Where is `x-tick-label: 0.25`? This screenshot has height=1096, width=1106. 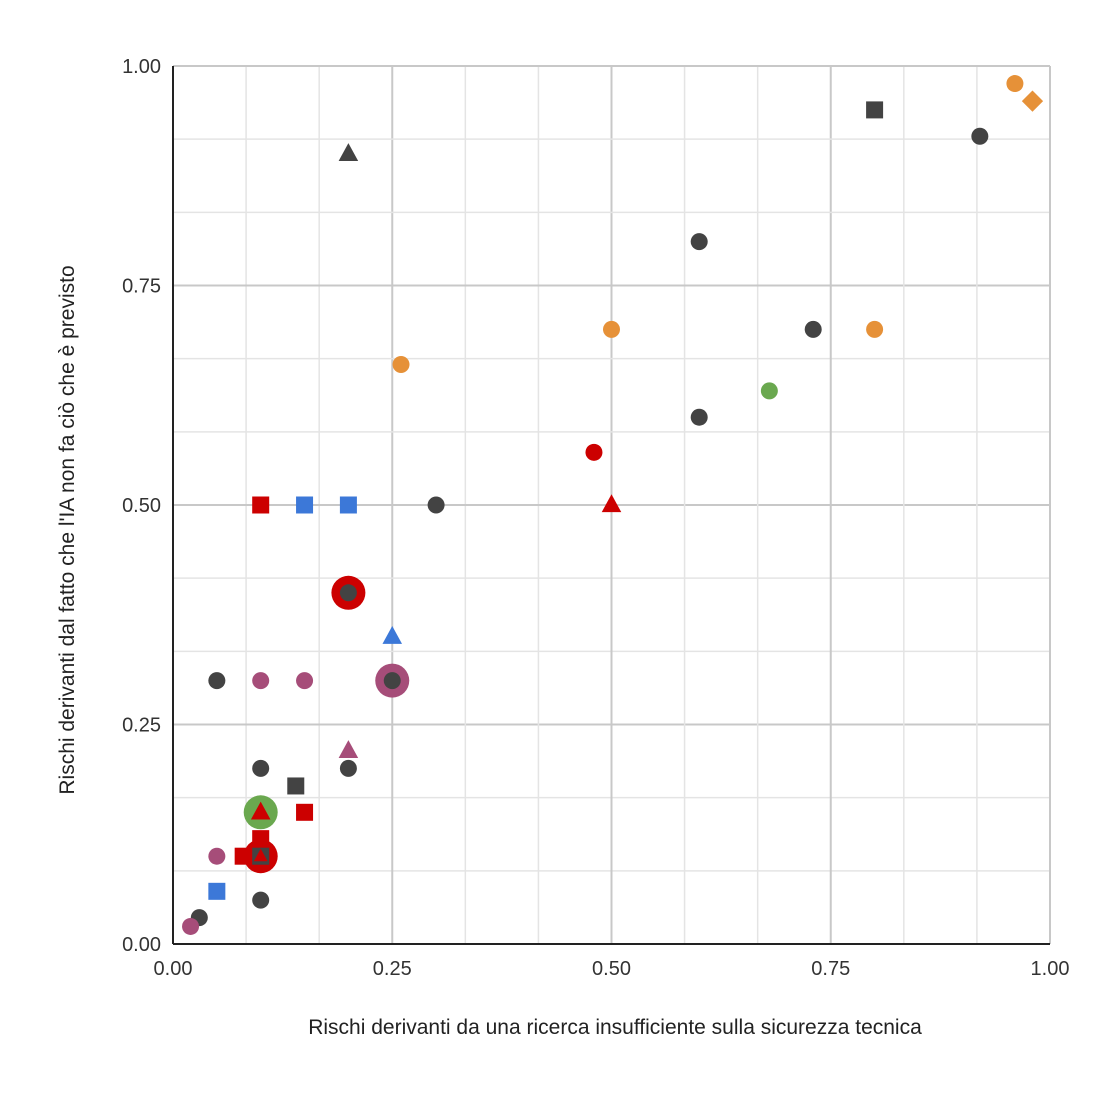
x-tick-label: 0.25 is located at coordinates (392, 969).